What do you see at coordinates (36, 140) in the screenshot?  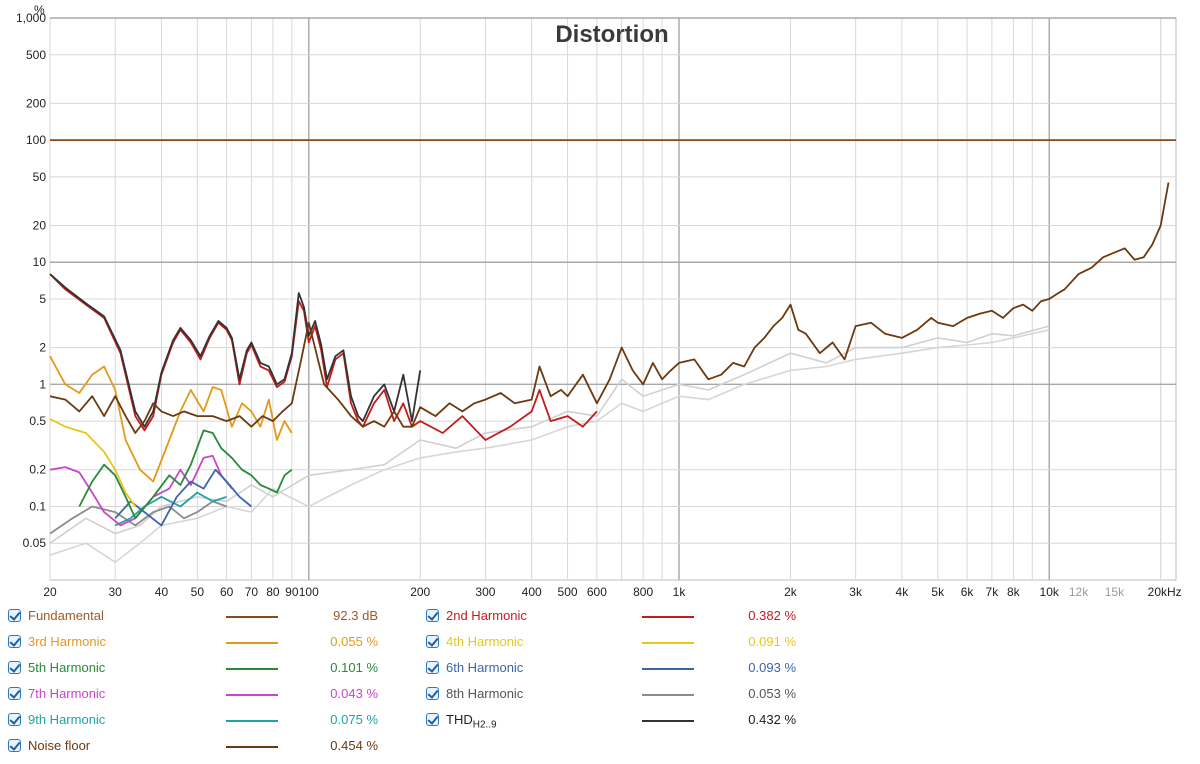 I see `y-tick-label: 100` at bounding box center [36, 140].